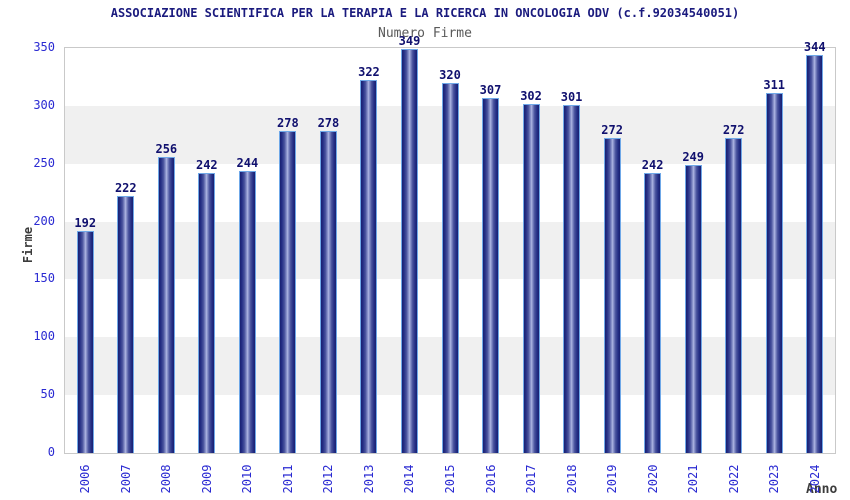 This screenshot has height=500, width=850. I want to click on bar-value-label: 307, so click(490, 89).